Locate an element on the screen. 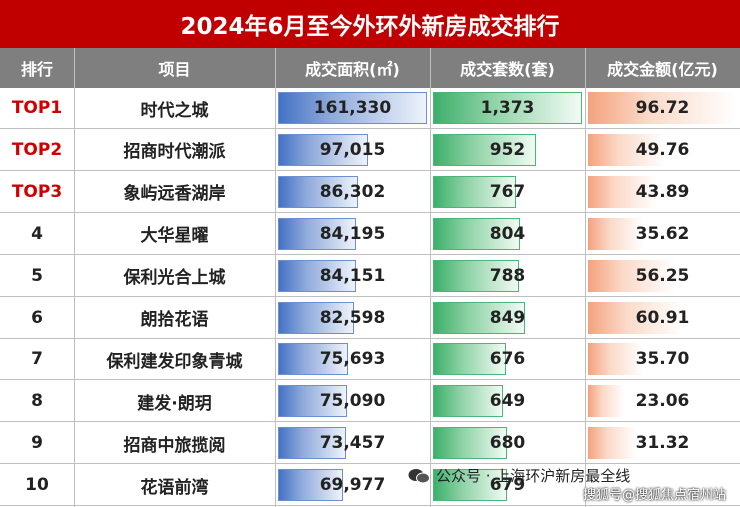 The height and width of the screenshot is (507, 740). sets-cell: 680 is located at coordinates (507, 443).